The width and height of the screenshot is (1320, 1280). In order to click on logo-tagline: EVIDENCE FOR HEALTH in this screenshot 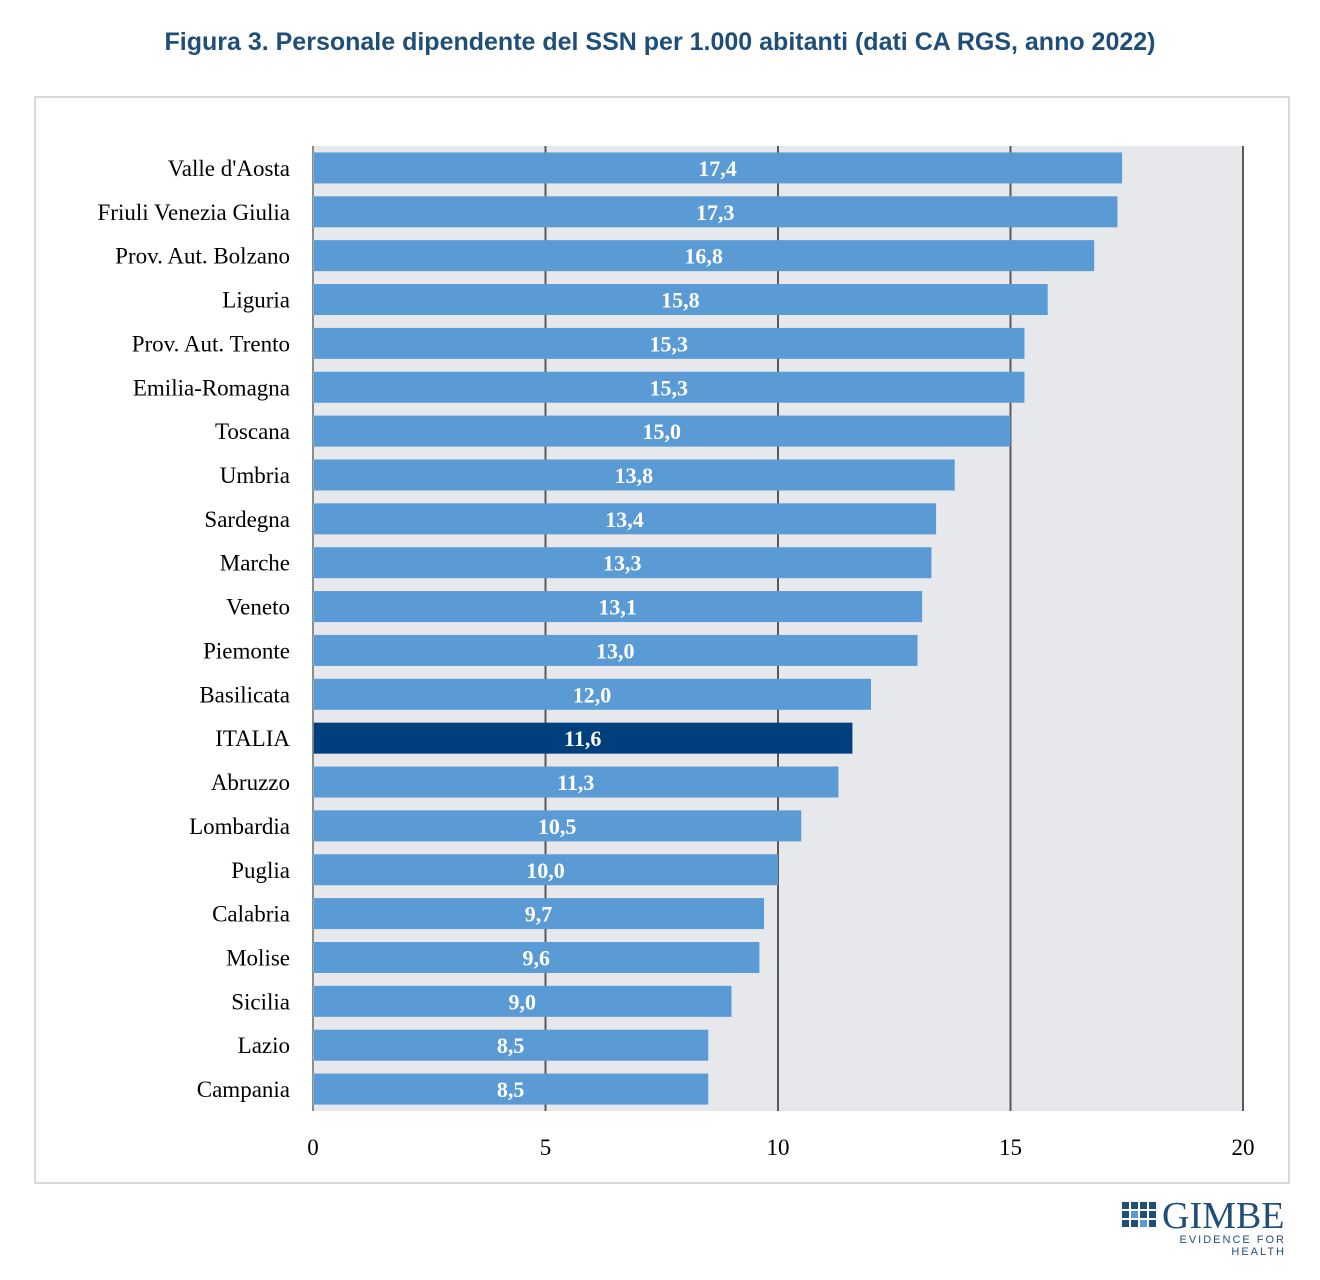, I will do `click(1232, 1246)`.